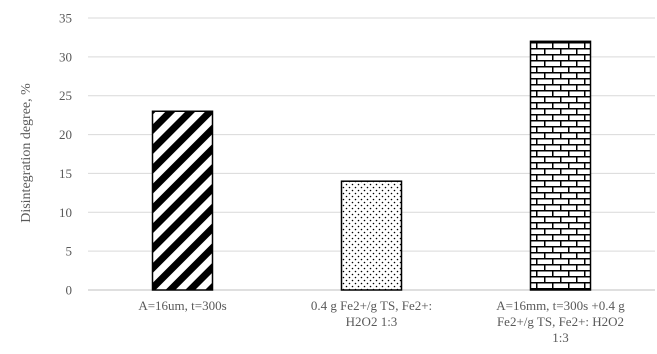 This screenshot has width=657, height=354. What do you see at coordinates (69, 251) in the screenshot?
I see `y-tick-label: 5` at bounding box center [69, 251].